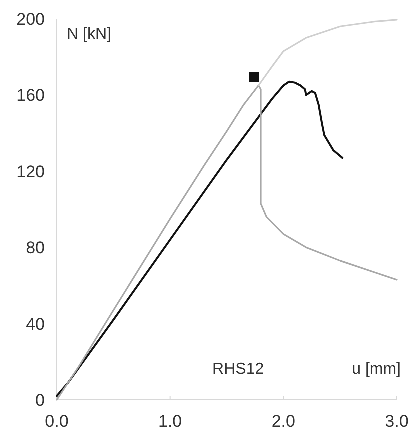 The height and width of the screenshot is (442, 411). I want to click on y-tick-label: 40, so click(35, 324).